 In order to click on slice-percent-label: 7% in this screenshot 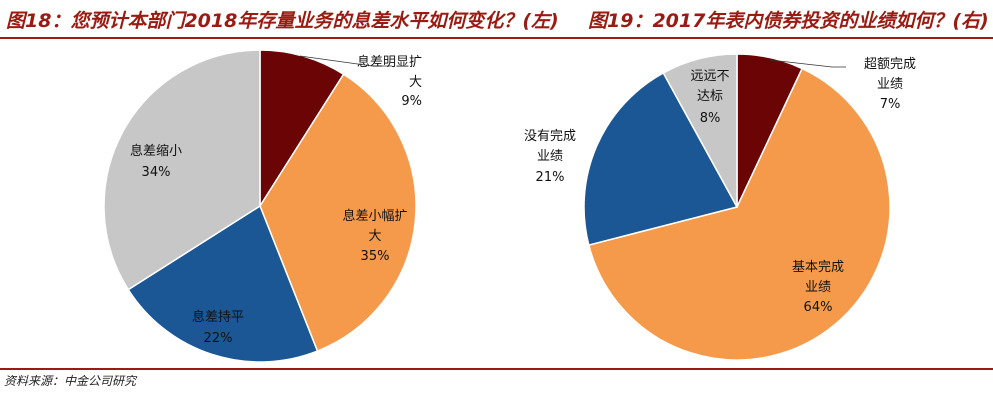, I will do `click(890, 104)`.